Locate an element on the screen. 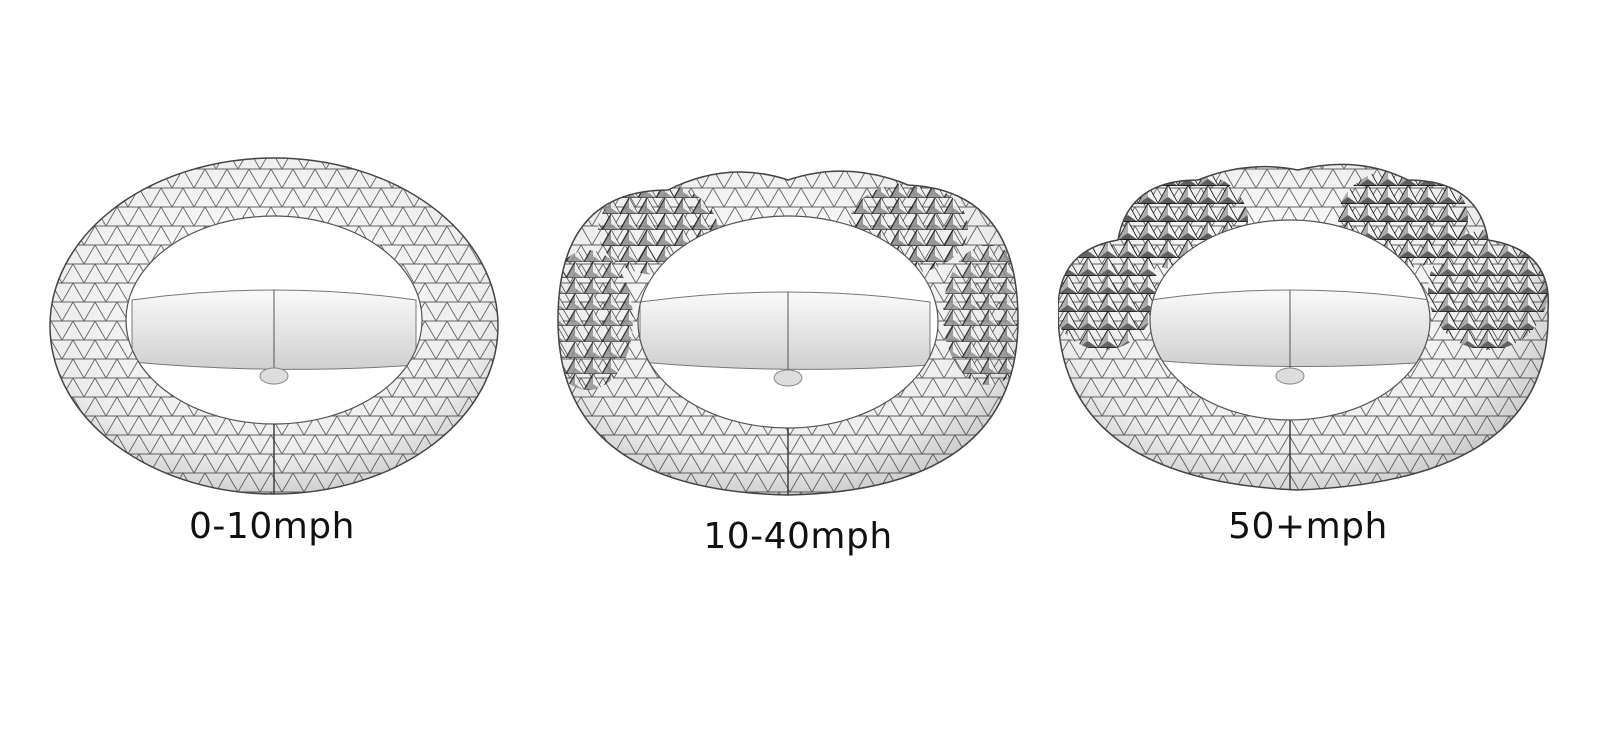 This screenshot has height=730, width=1600. speed-label: 50+mph is located at coordinates (1308, 526).